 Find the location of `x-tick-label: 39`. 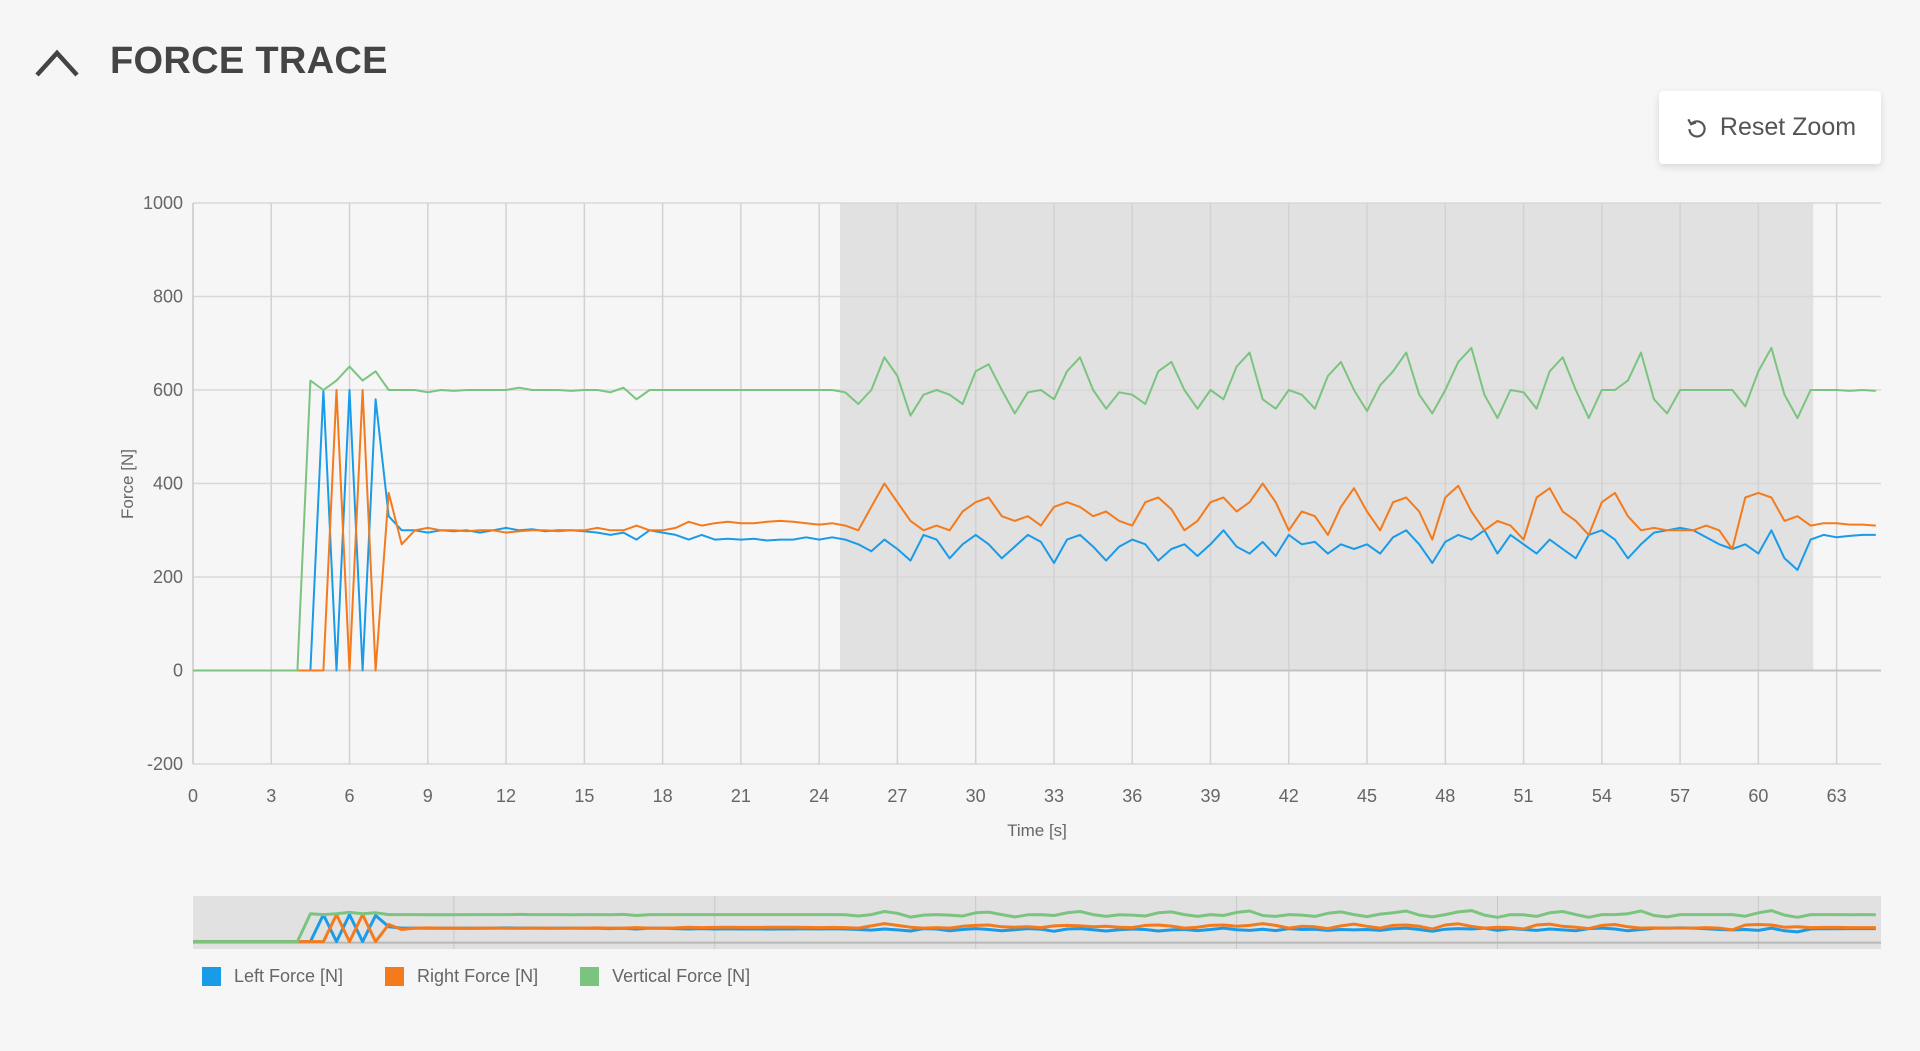

x-tick-label: 39 is located at coordinates (1210, 796).